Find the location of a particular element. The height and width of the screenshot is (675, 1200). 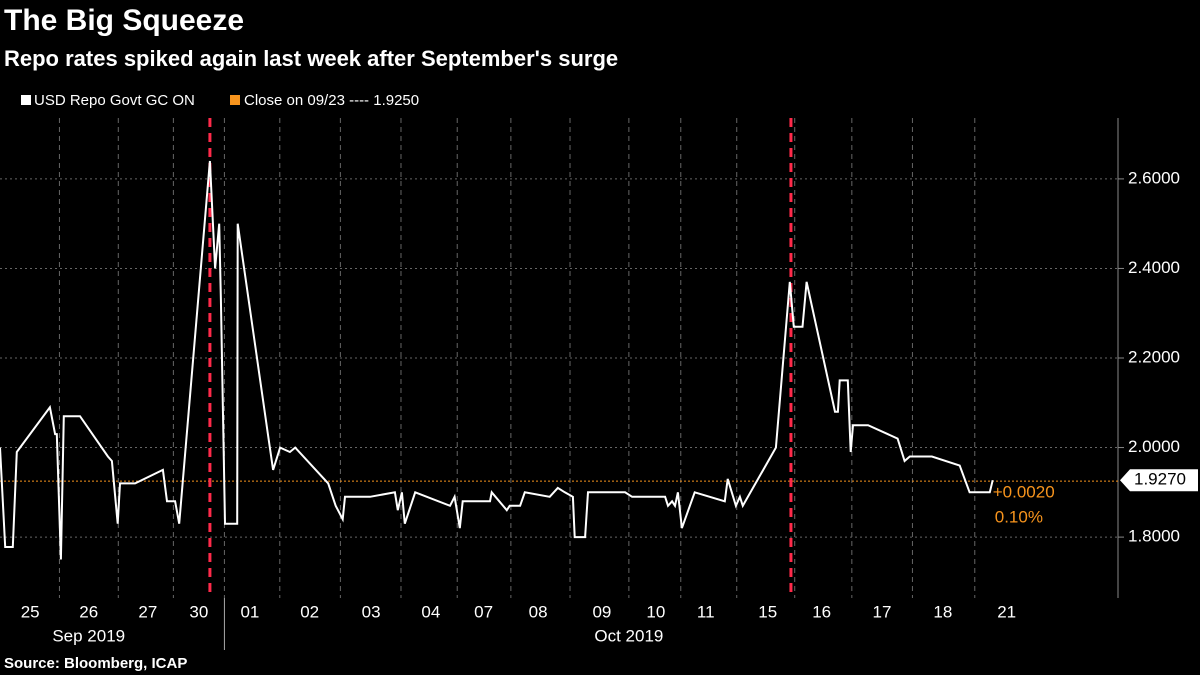

x-tick-label: 26 is located at coordinates (88, 611).